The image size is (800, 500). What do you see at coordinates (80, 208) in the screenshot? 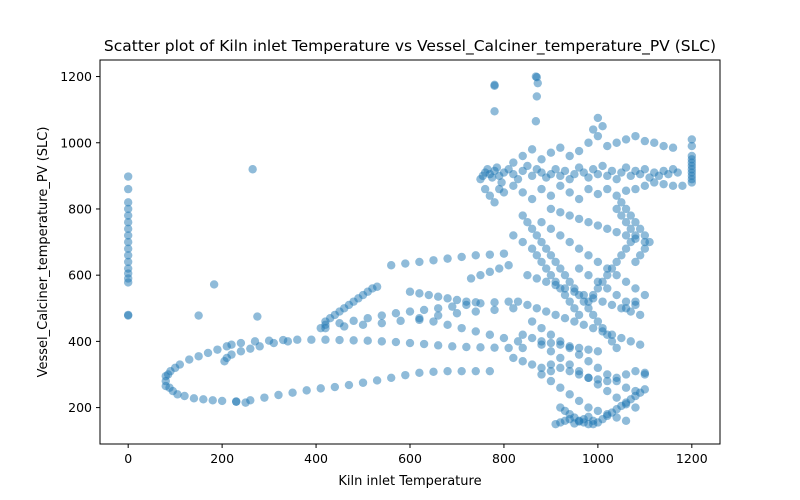
I see `y-tick-label: 800` at bounding box center [80, 208].